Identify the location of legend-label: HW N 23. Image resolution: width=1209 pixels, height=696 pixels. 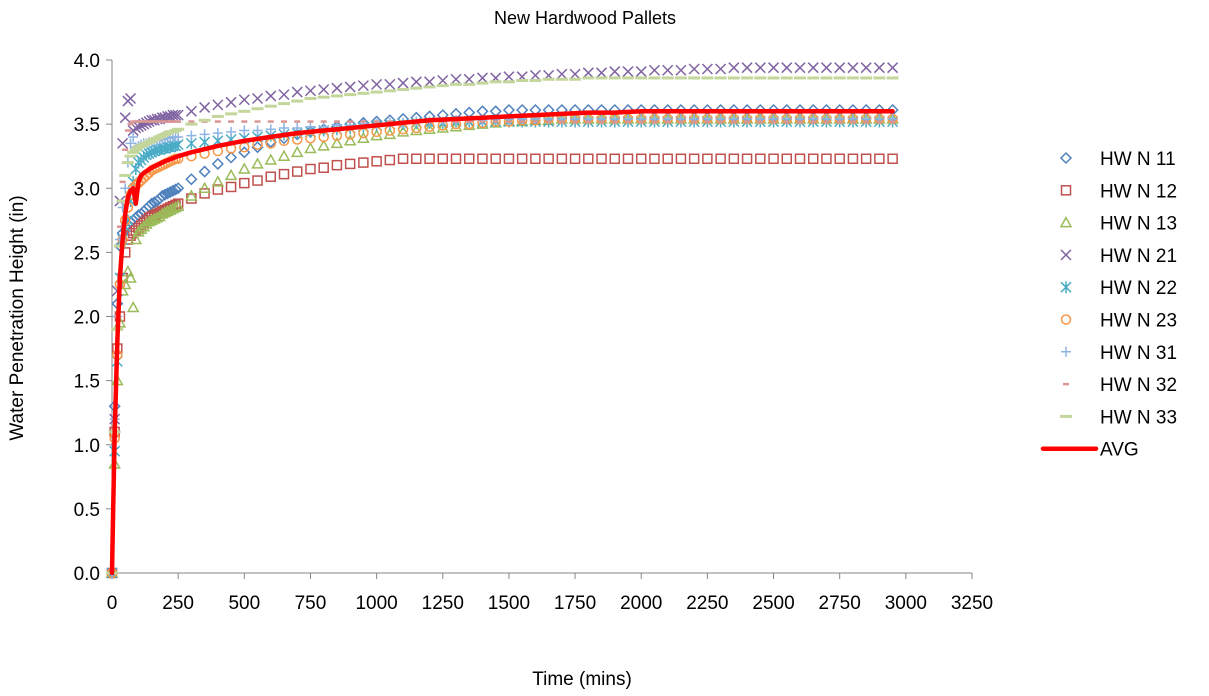
(1138, 321).